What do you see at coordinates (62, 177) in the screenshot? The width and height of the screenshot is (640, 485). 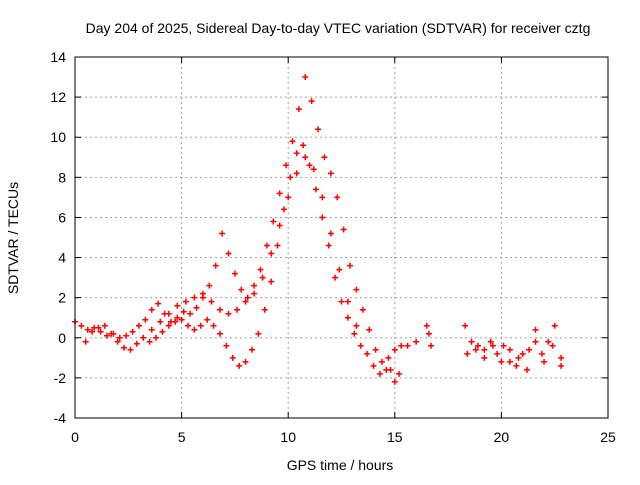 I see `y-tick-label: 8` at bounding box center [62, 177].